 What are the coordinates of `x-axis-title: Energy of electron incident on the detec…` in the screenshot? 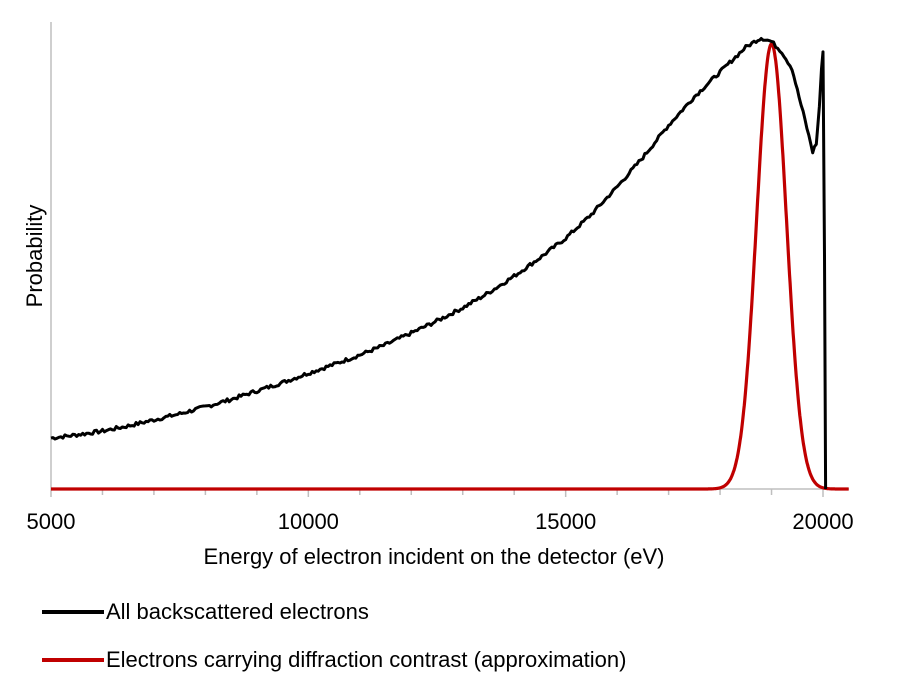 It's located at (433, 556).